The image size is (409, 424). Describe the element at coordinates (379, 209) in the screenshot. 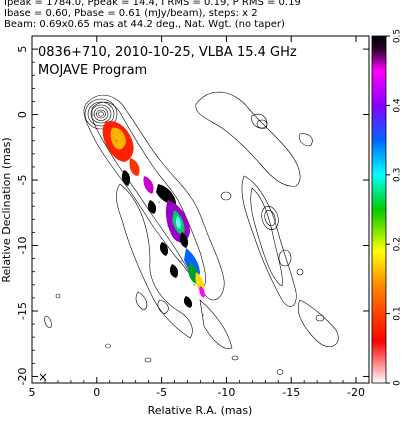

I see `colorbar` at that location.